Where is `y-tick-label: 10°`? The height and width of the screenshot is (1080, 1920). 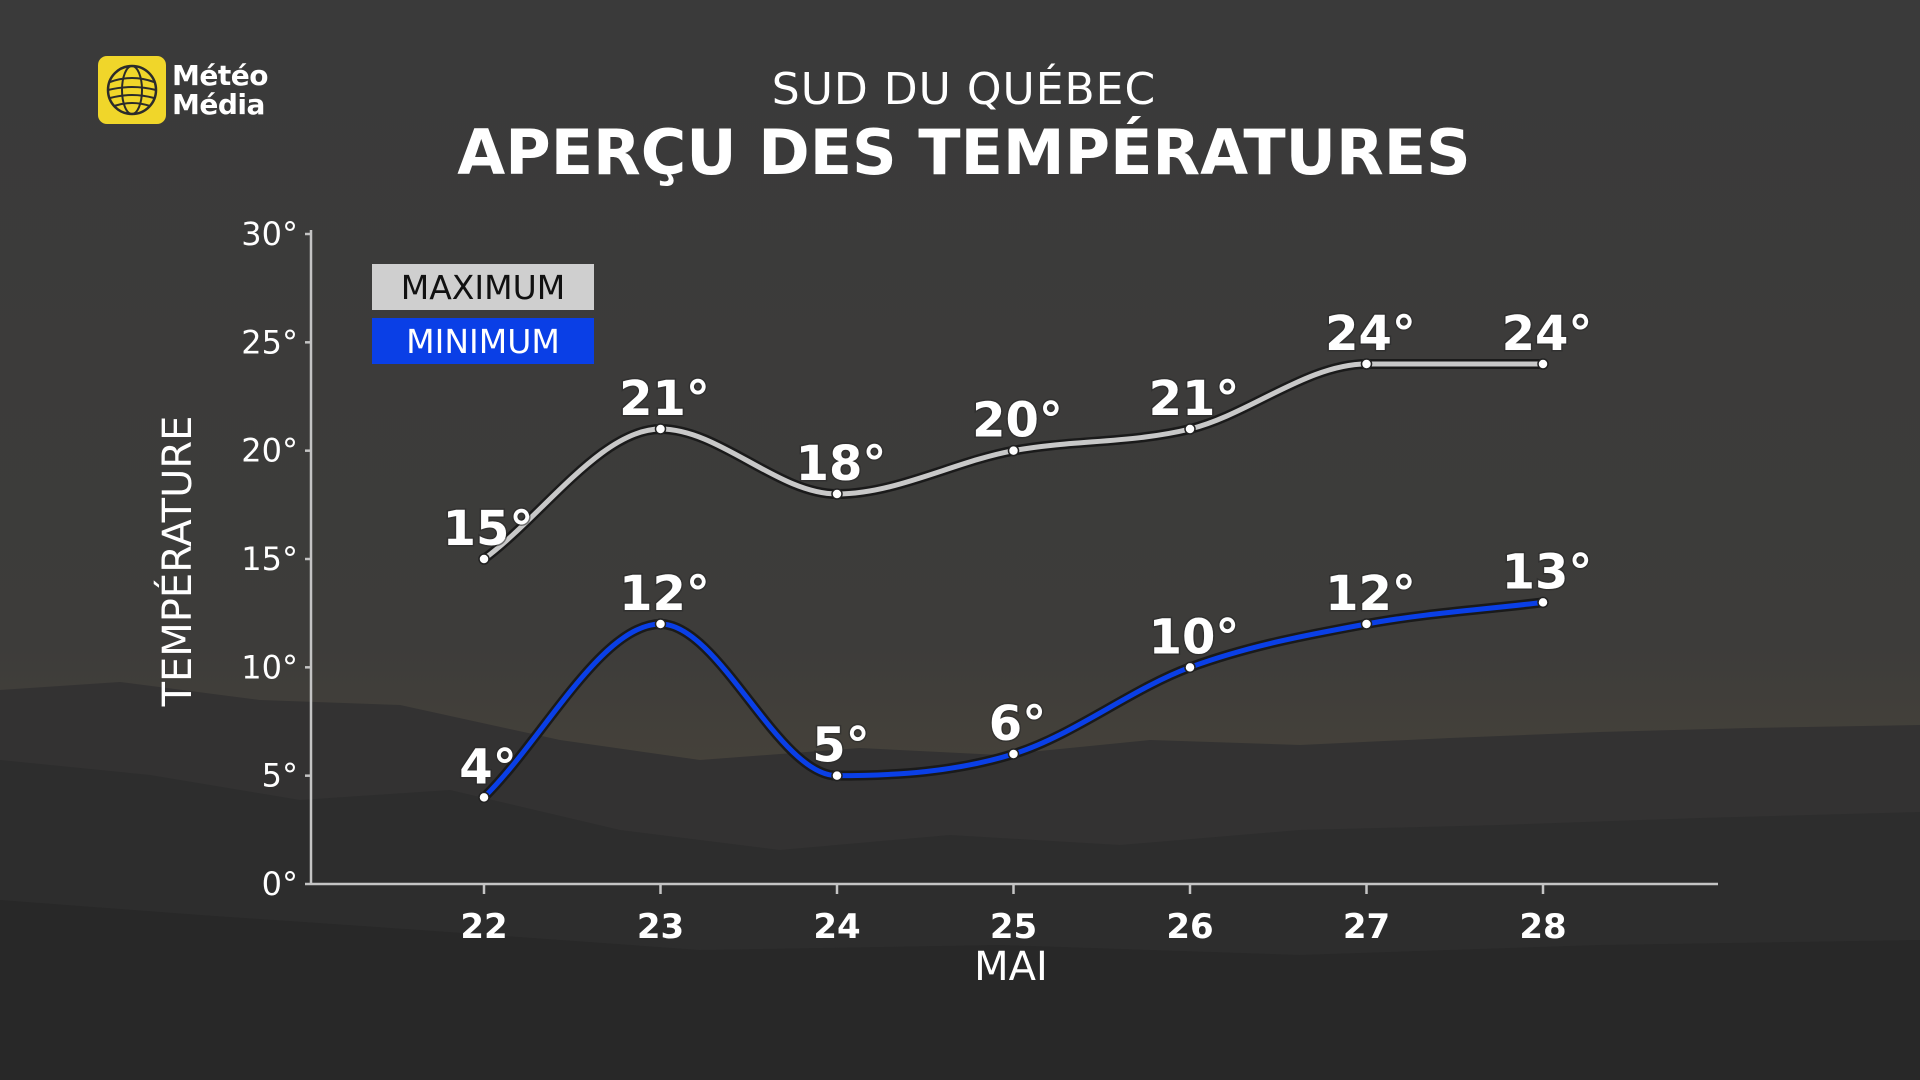
y-tick-label: 10° is located at coordinates (269, 667).